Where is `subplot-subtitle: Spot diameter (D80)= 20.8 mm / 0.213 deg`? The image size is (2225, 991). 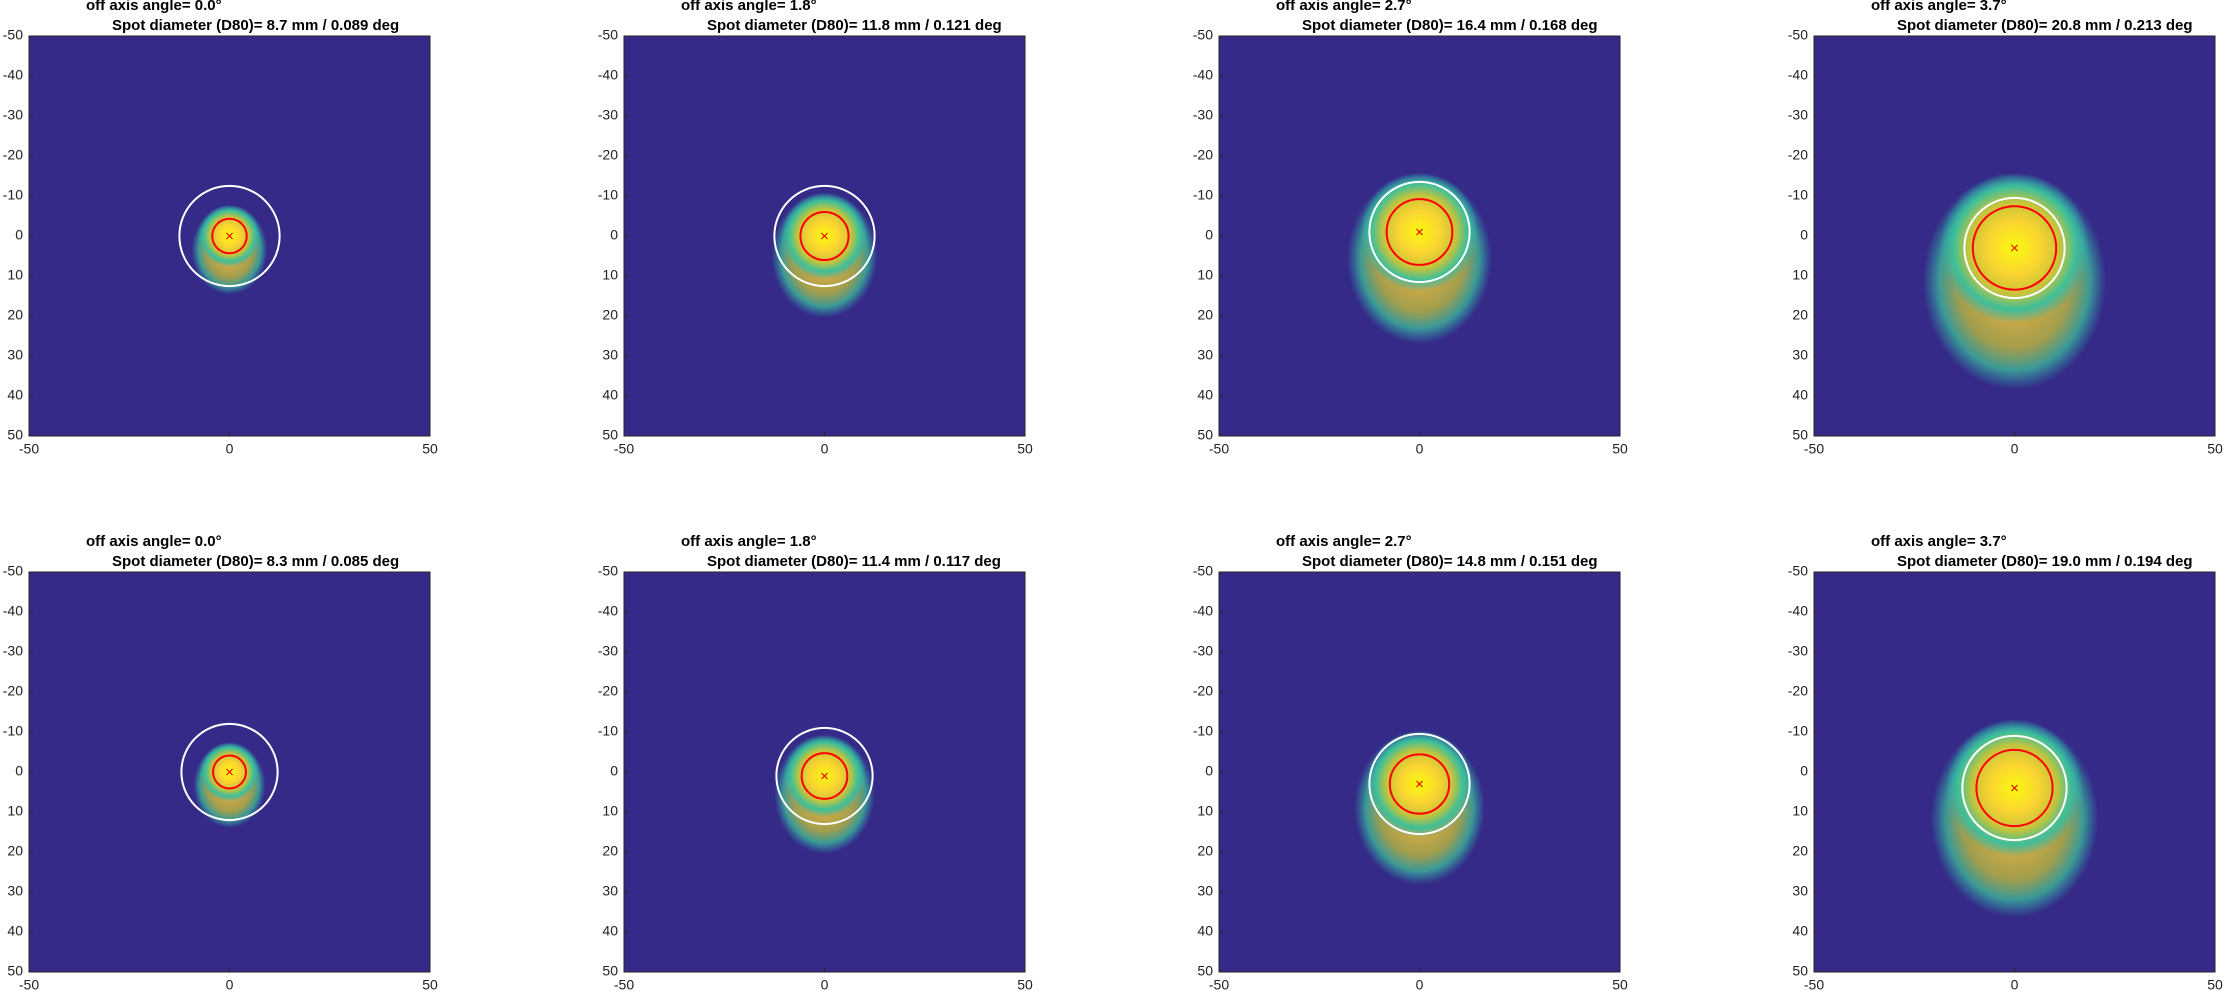
subplot-subtitle: Spot diameter (D80)= 20.8 mm / 0.213 deg is located at coordinates (2045, 25).